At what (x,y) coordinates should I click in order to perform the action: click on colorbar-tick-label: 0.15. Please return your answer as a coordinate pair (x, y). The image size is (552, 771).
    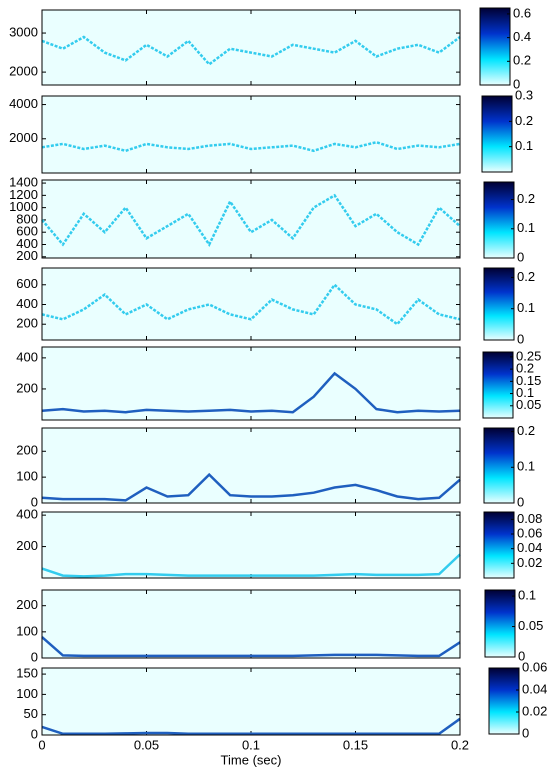
    Looking at the image, I should click on (528, 380).